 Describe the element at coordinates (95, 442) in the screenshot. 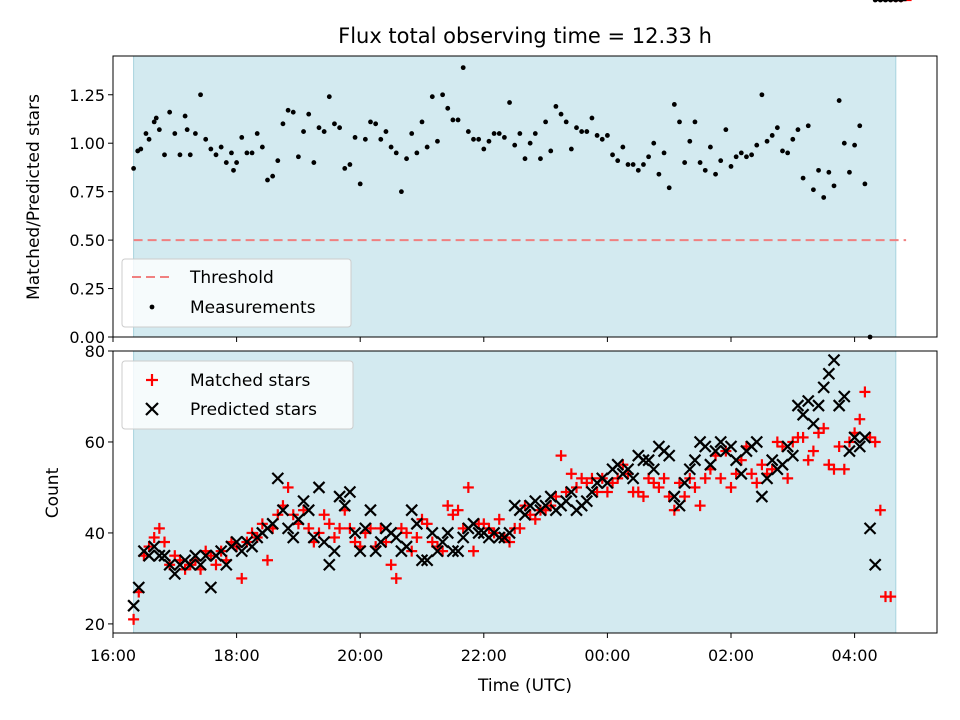

I see `y-tick-label: 60` at that location.